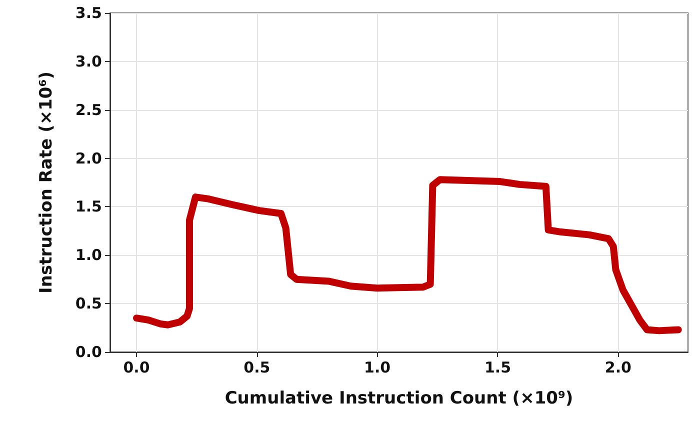 The height and width of the screenshot is (421, 692). Describe the element at coordinates (257, 367) in the screenshot. I see `x-tick-label: 0.5` at that location.